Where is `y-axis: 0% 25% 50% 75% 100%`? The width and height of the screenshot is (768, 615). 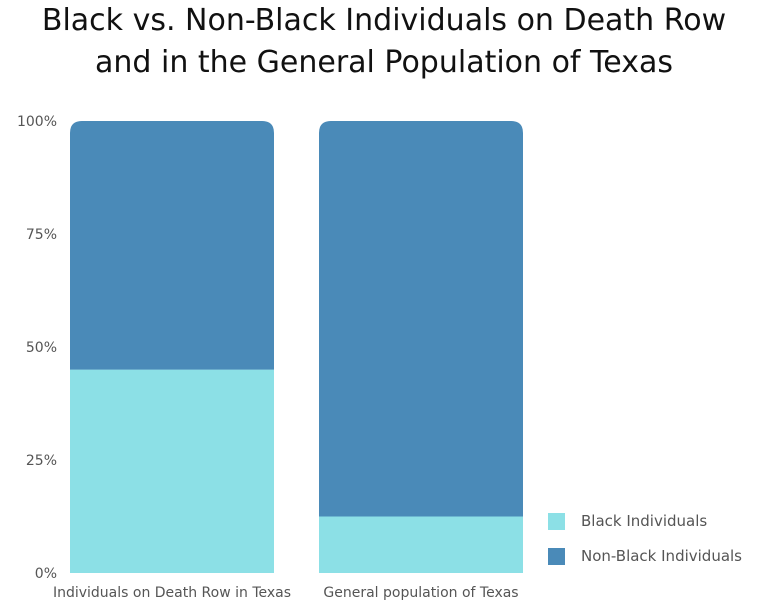
y-axis: 0% 25% 50% 75% 100% is located at coordinates (37, 348).